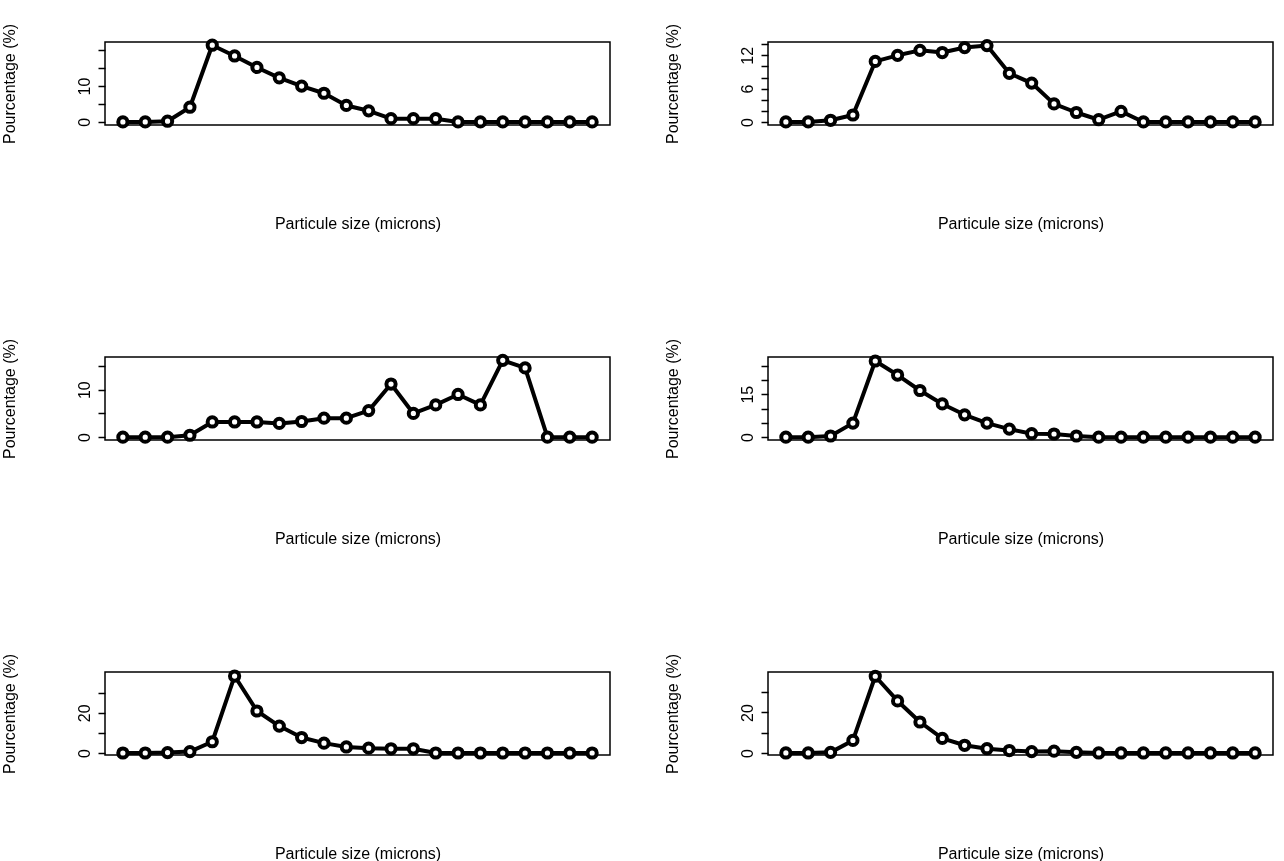  What do you see at coordinates (747, 55) in the screenshot?
I see `y-tick-label: 12` at bounding box center [747, 55].